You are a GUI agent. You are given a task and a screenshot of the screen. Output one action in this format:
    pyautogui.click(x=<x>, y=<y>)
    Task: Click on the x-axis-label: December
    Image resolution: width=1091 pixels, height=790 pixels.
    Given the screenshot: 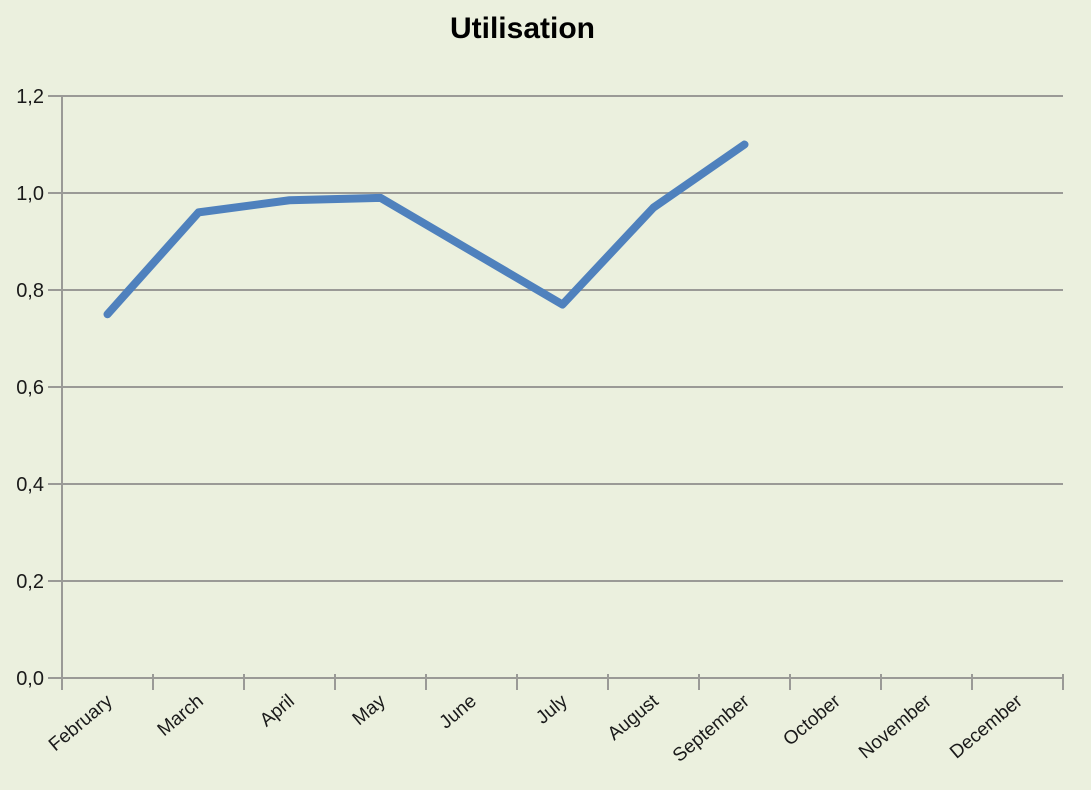 What is the action you would take?
    pyautogui.click(x=986, y=726)
    